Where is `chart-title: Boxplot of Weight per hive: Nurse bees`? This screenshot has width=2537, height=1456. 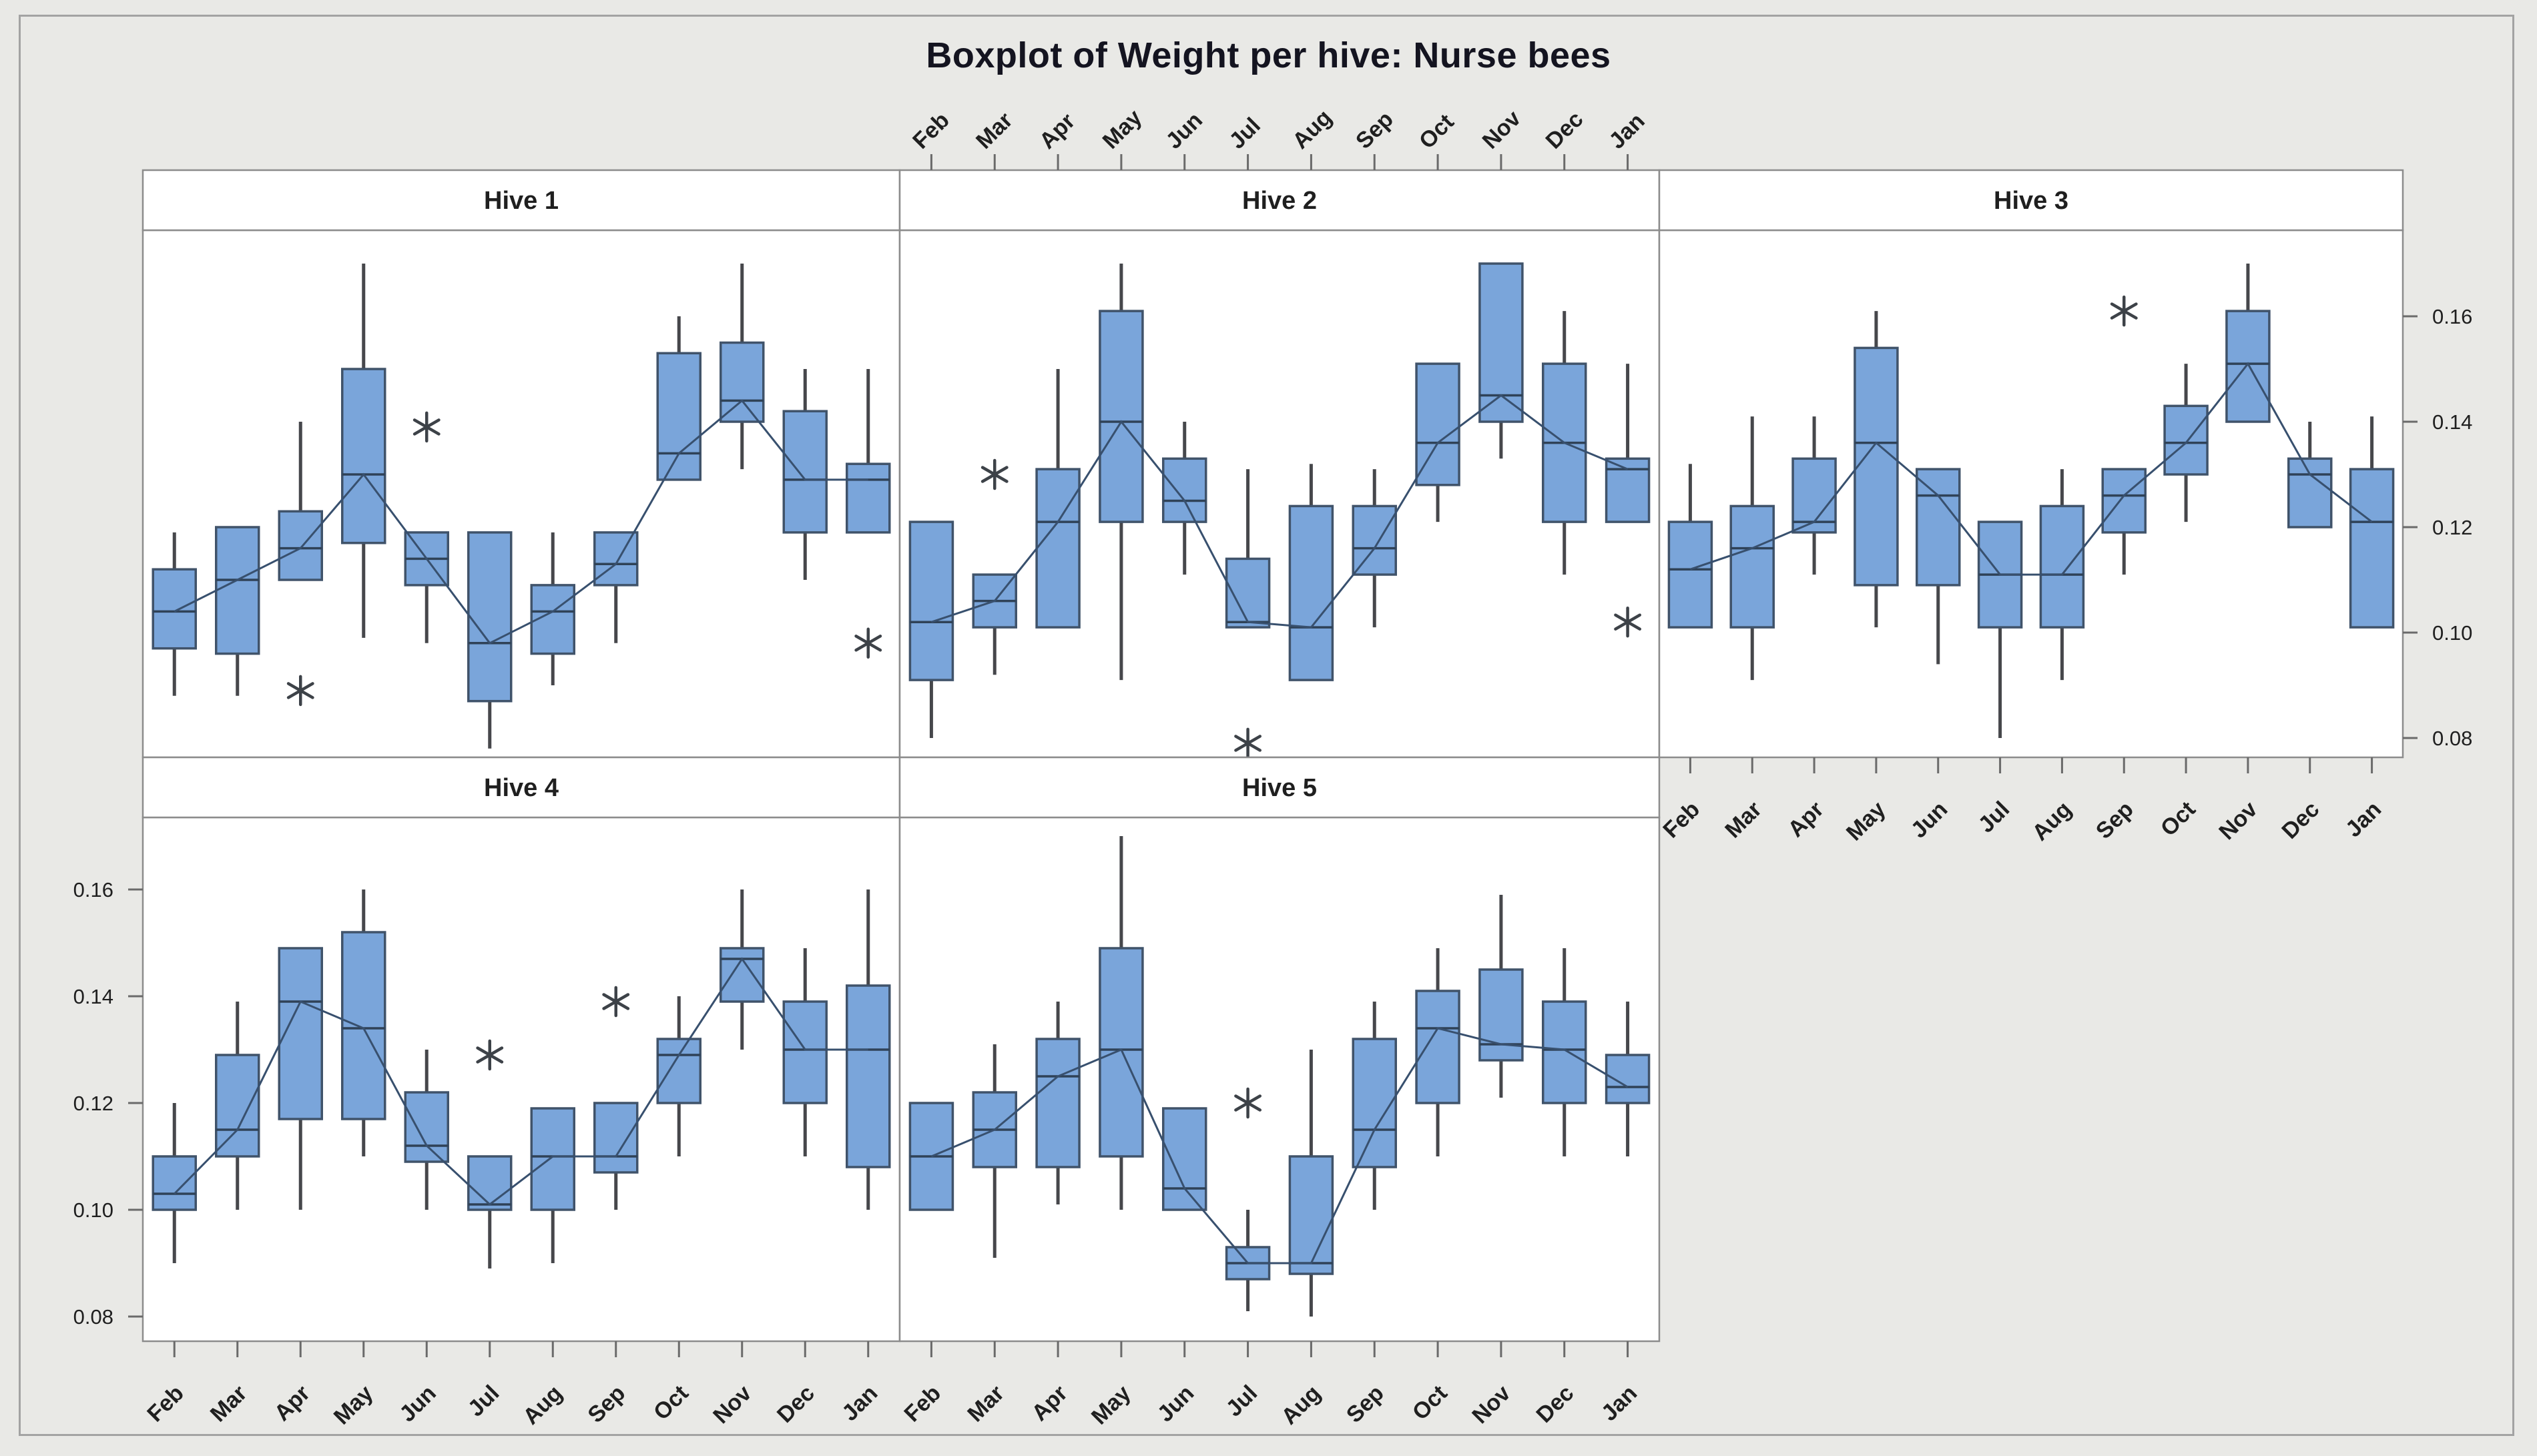 chart-title: Boxplot of Weight per hive: Nurse bees is located at coordinates (1268, 55).